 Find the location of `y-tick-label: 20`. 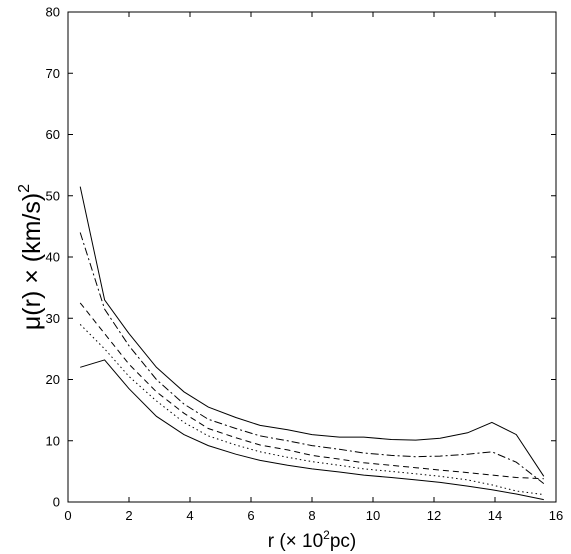

y-tick-label: 20 is located at coordinates (53, 379).